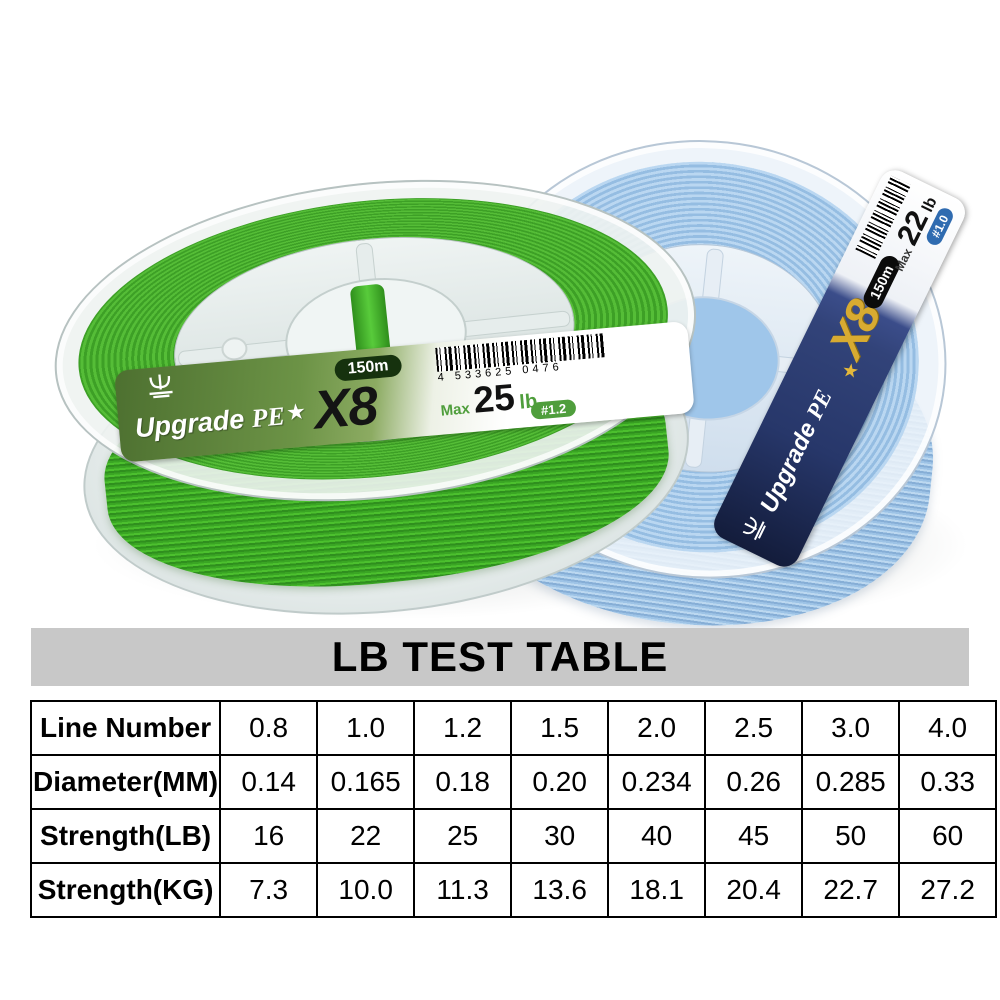  I want to click on table-title-banner: LB TEST TABLE, so click(500, 657).